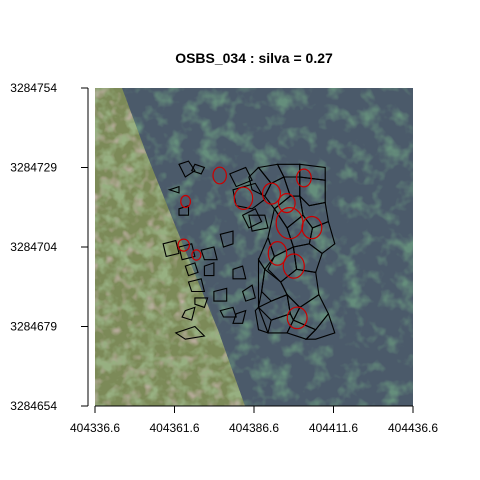 Image resolution: width=480 pixels, height=480 pixels. Describe the element at coordinates (33, 327) in the screenshot. I see `y-tick-label: 3284679` at that location.